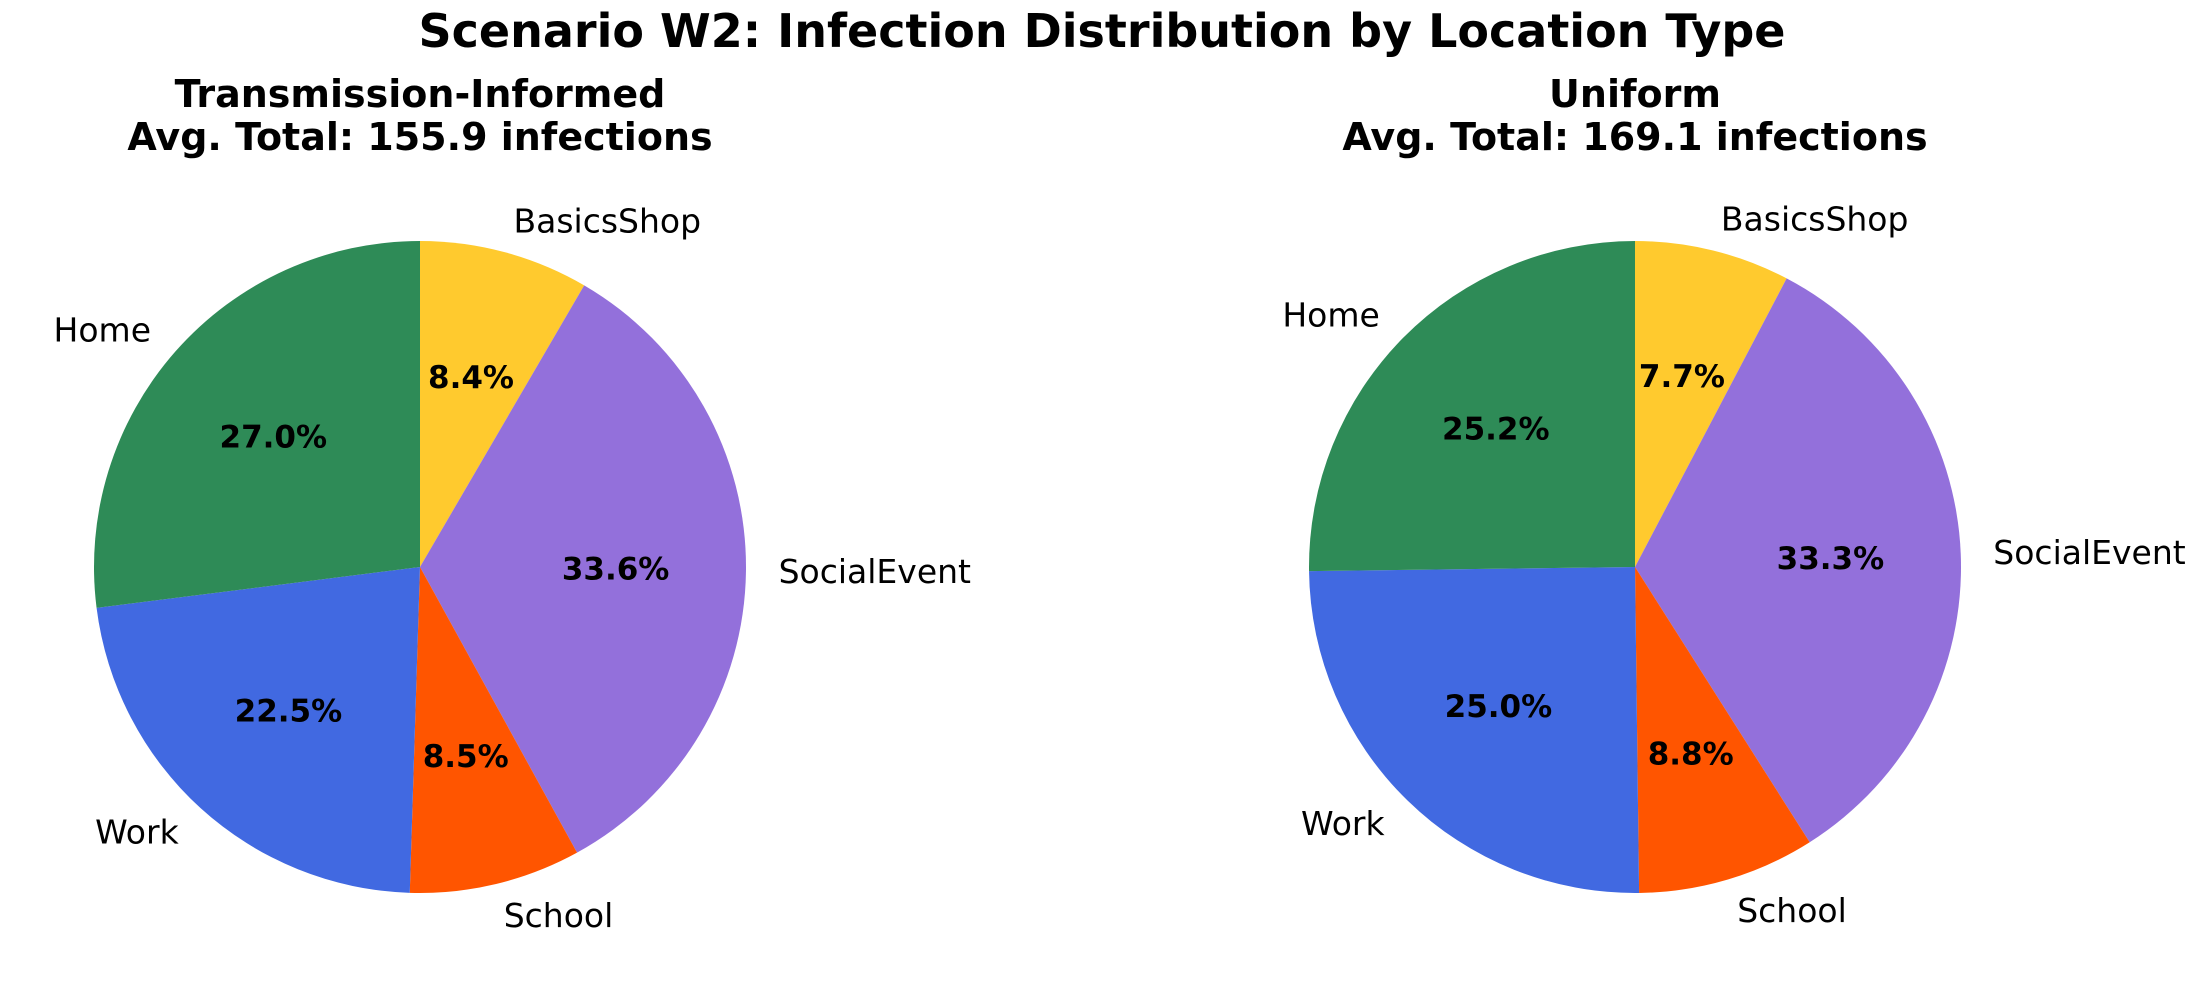 This screenshot has width=2205, height=986. Describe the element at coordinates (471, 378) in the screenshot. I see `percent-label-basicsshop: 8.4%` at that location.